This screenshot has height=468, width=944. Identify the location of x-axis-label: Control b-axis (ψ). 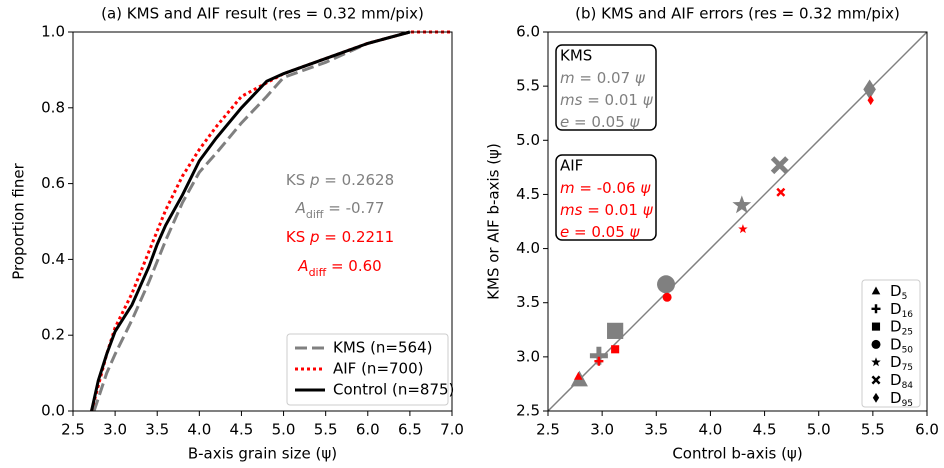
(737, 454).